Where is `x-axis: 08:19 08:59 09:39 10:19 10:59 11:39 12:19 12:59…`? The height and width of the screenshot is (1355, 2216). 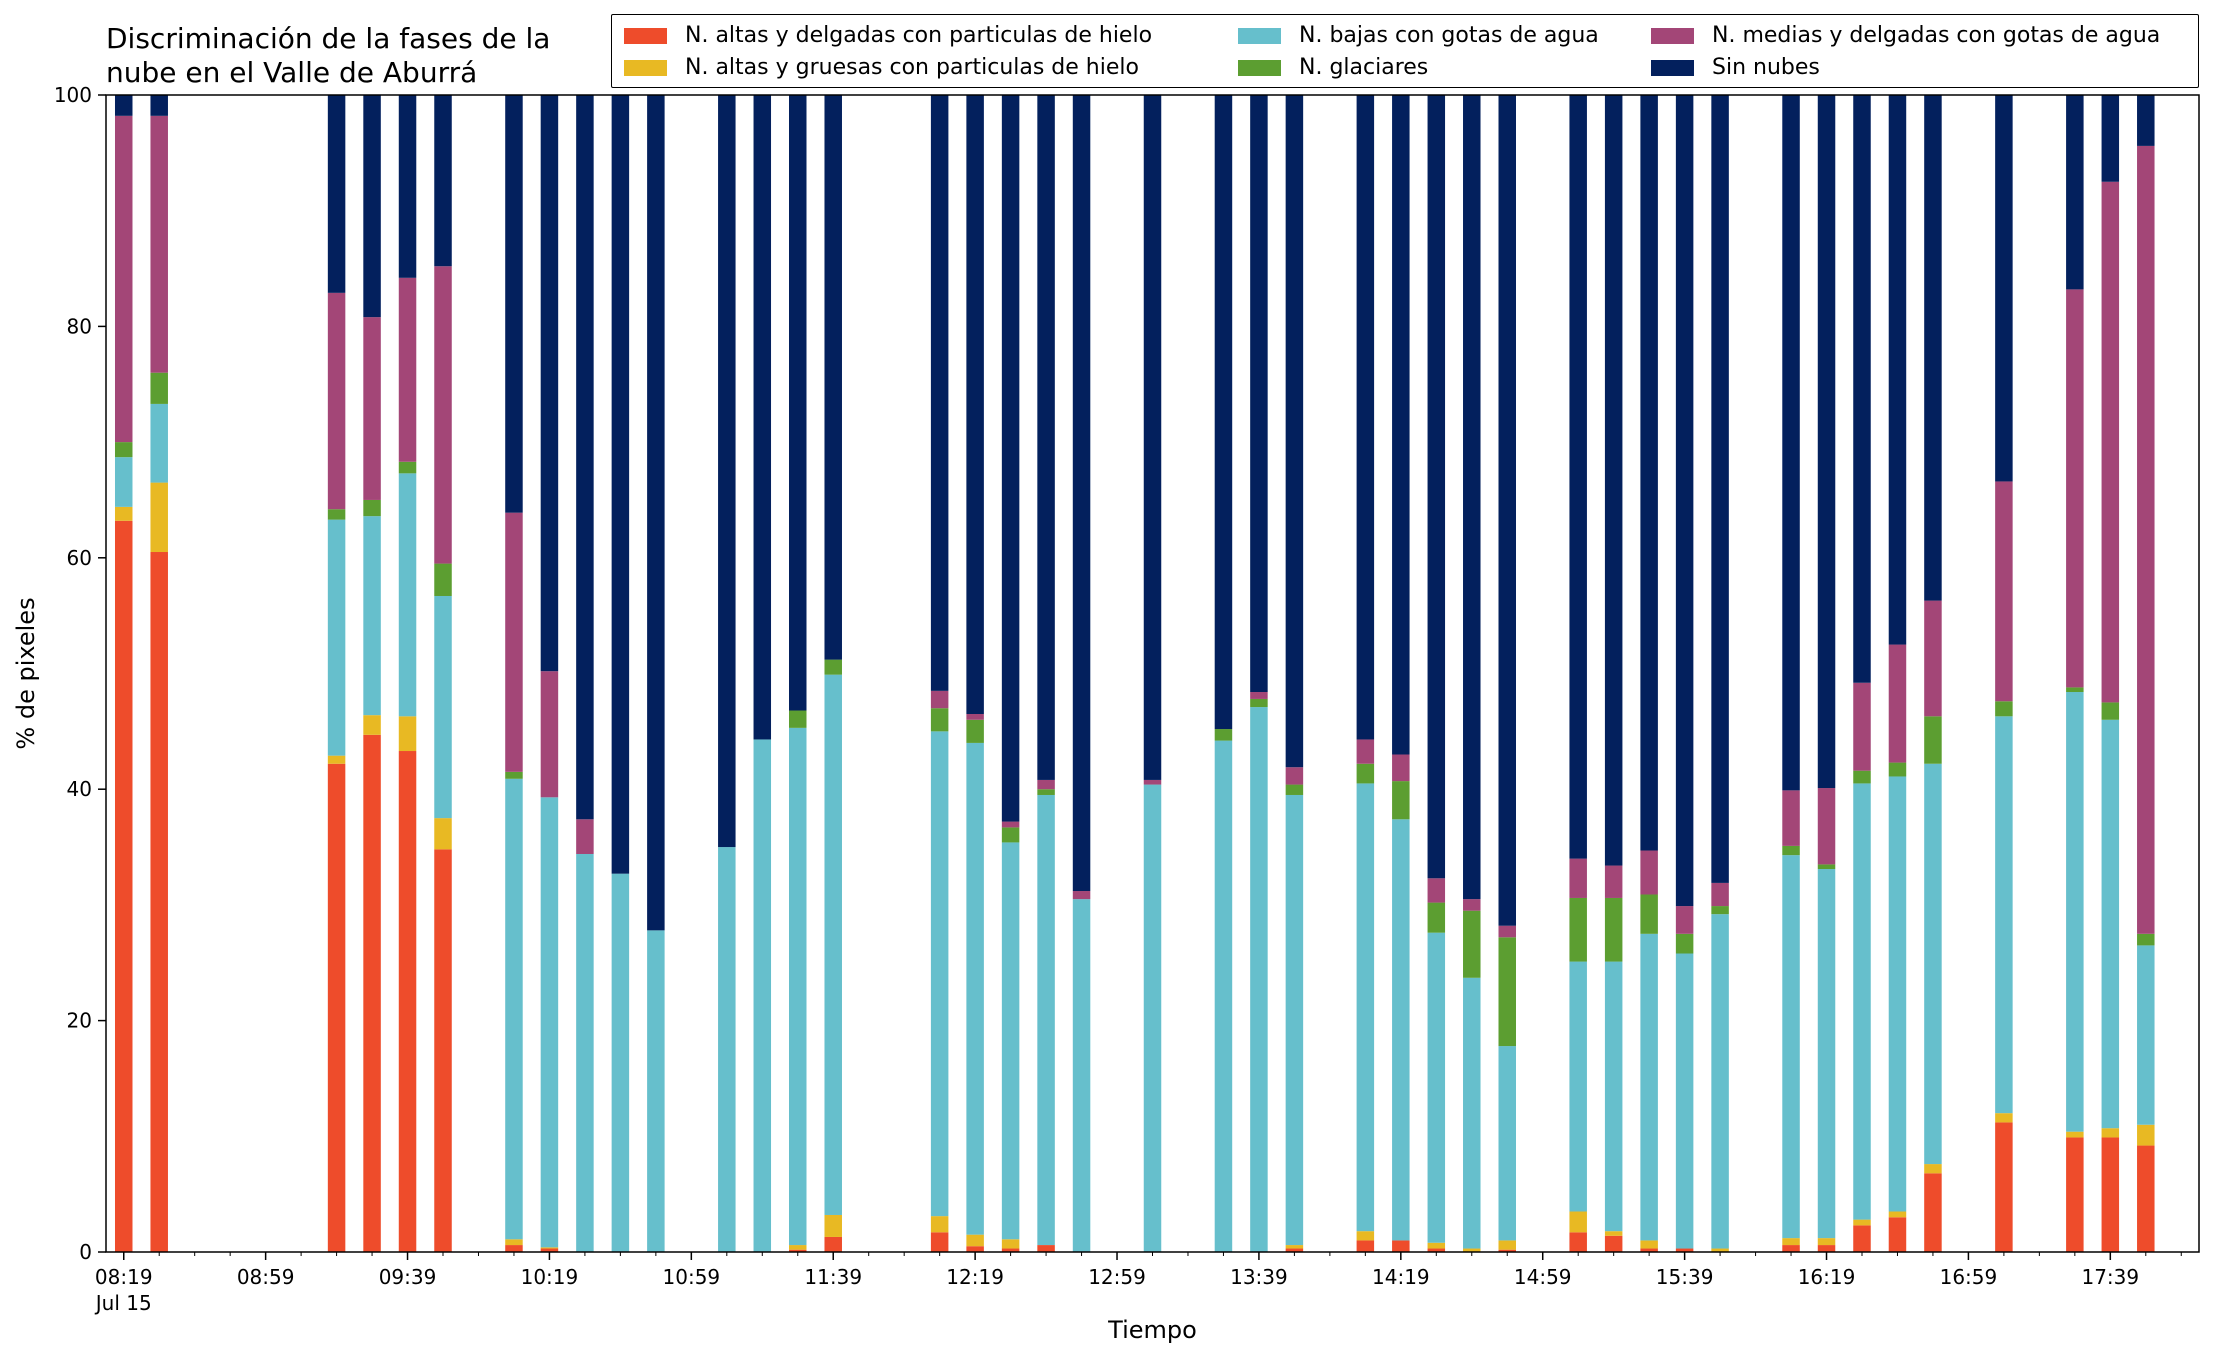 x-axis: 08:19 08:59 09:39 10:19 10:59 11:39 12:19 12:59… is located at coordinates (1138, 1283).